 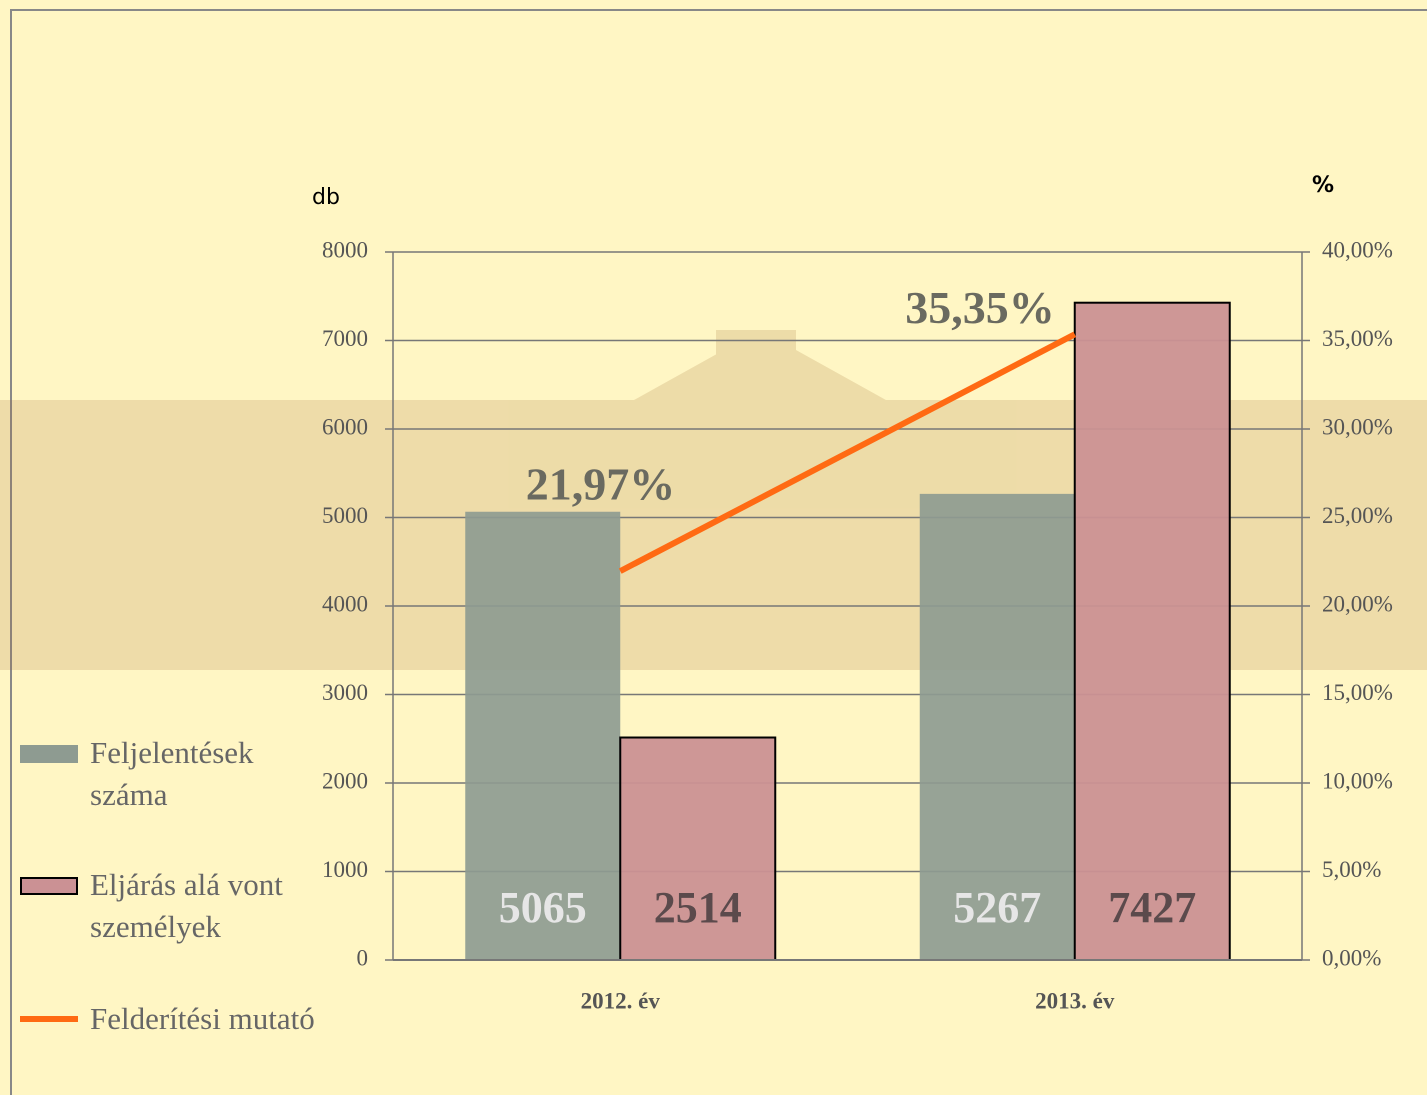 What do you see at coordinates (326, 197) in the screenshot?
I see `y-axis-label: db` at bounding box center [326, 197].